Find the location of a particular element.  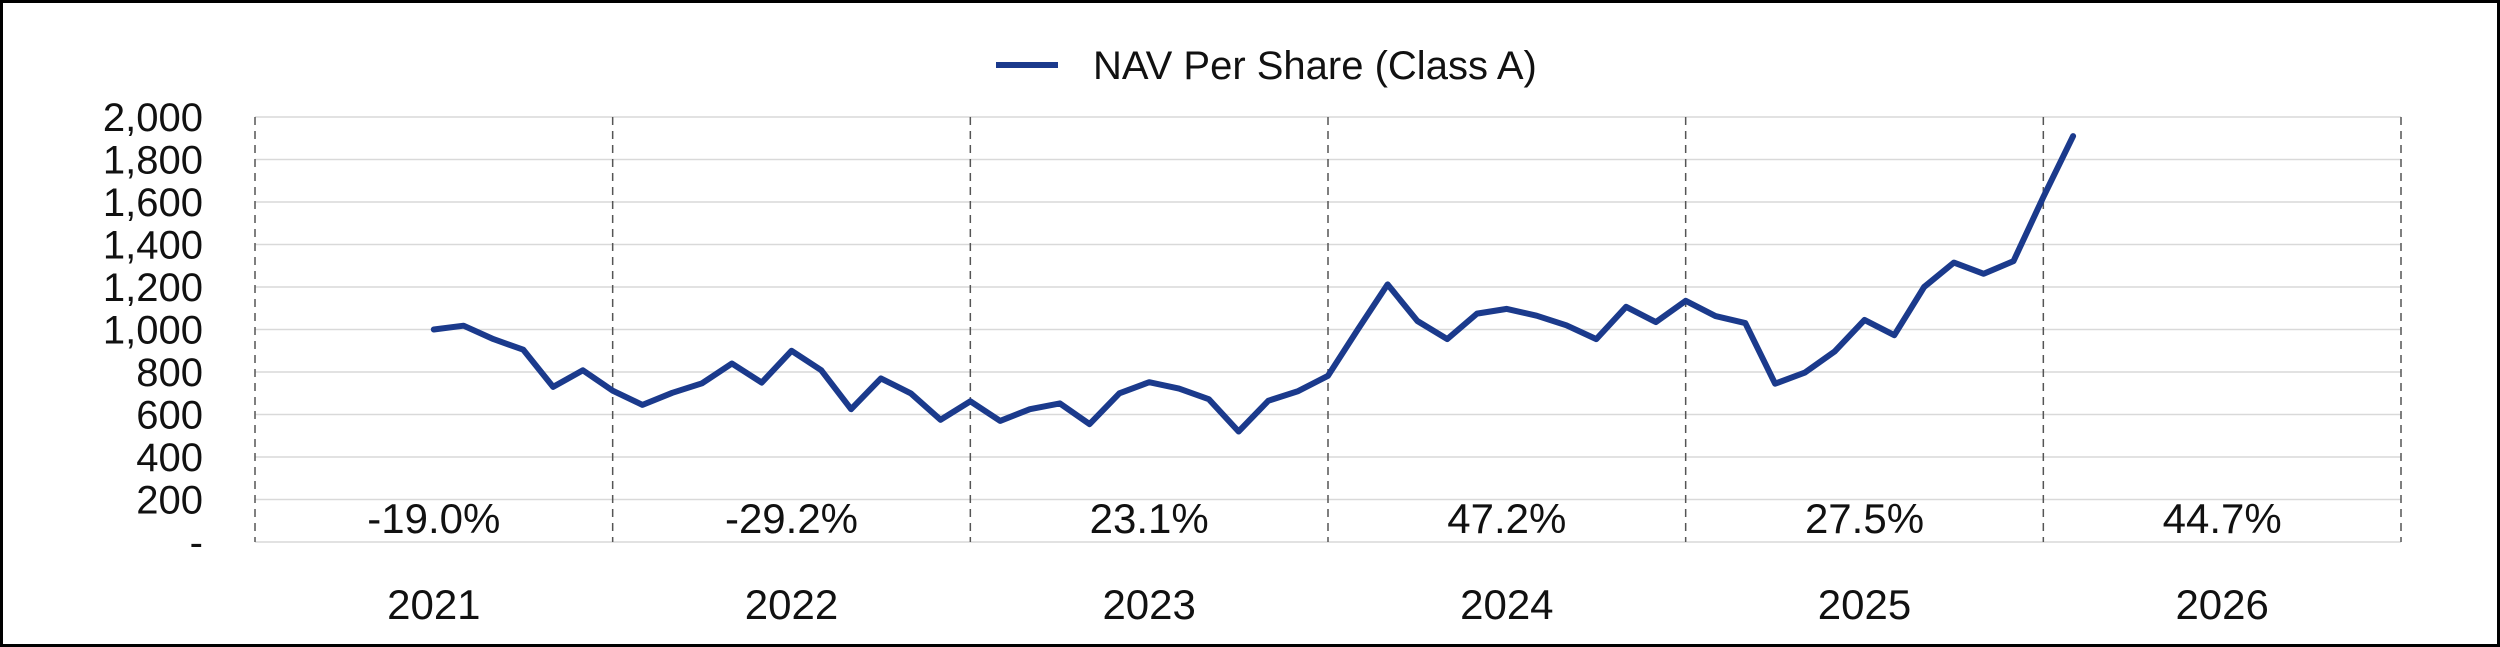

annual-return-2023: 23.1% is located at coordinates (1149, 518).